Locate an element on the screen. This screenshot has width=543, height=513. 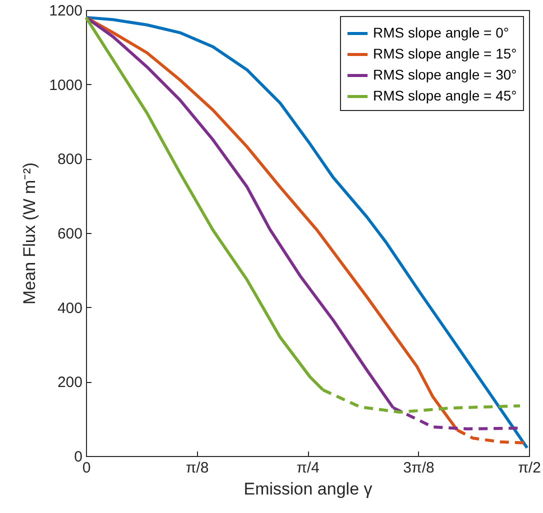
x-tick-label: π/4 is located at coordinates (308, 468).